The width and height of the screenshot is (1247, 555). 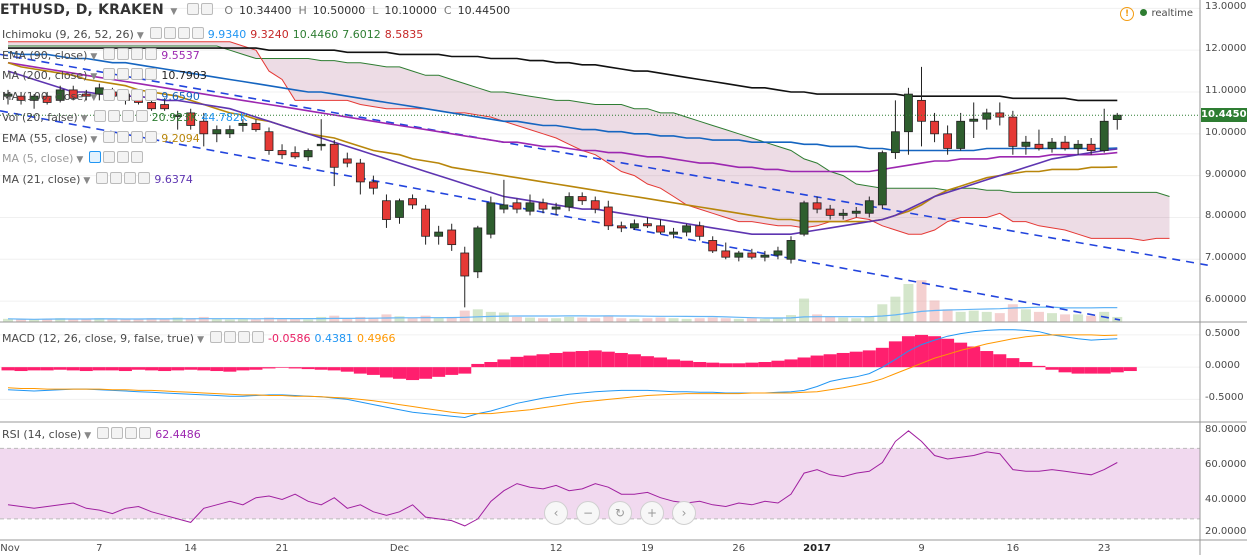 What do you see at coordinates (1224, 398) in the screenshot?
I see `macd-tick-label: -0.5000` at bounding box center [1224, 398].